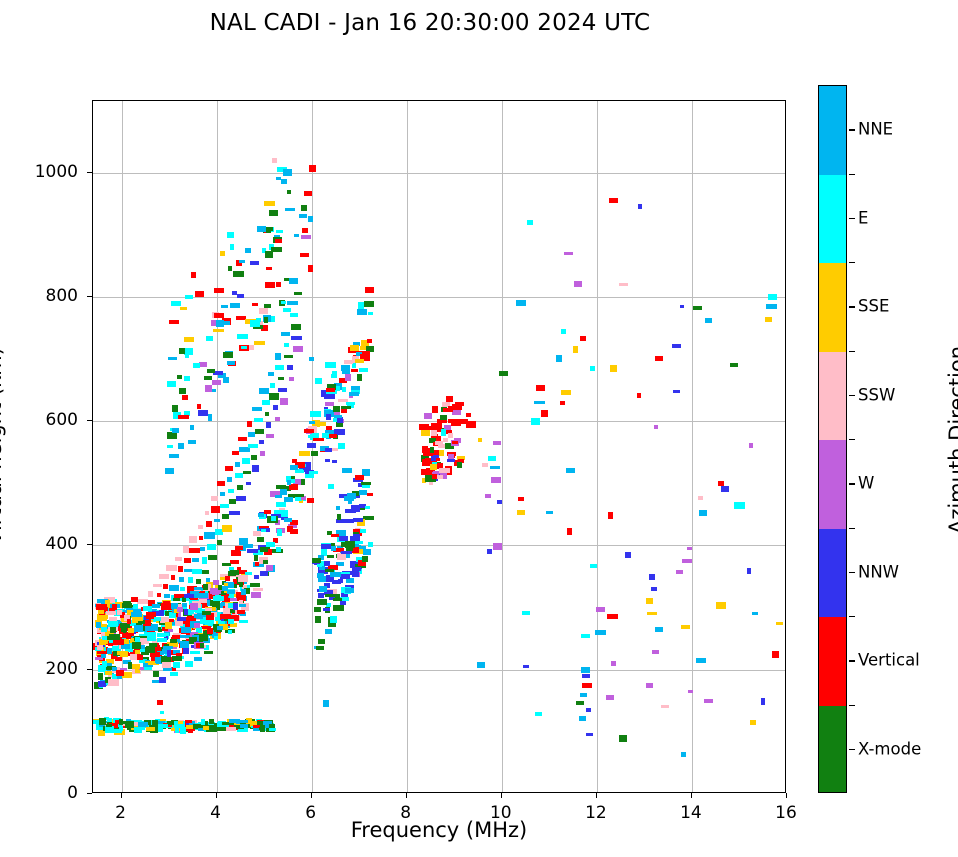  I want to click on colorbar-segment-sse, so click(832, 307).